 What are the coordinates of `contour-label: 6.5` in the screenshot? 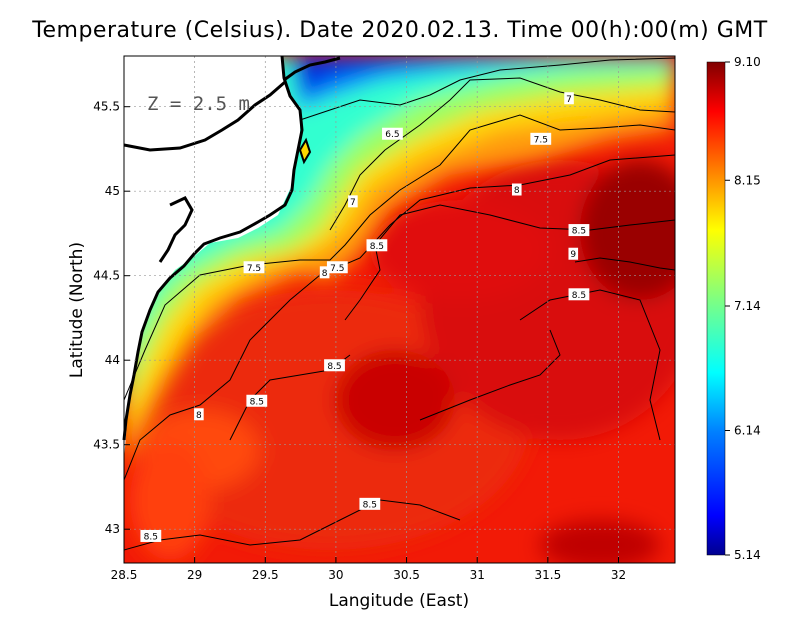 It's located at (392, 135).